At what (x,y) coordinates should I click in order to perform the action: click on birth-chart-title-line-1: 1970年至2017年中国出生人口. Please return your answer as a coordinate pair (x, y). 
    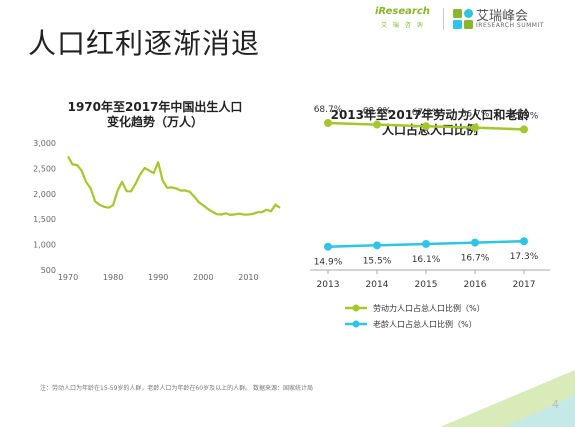
    Looking at the image, I should click on (155, 107).